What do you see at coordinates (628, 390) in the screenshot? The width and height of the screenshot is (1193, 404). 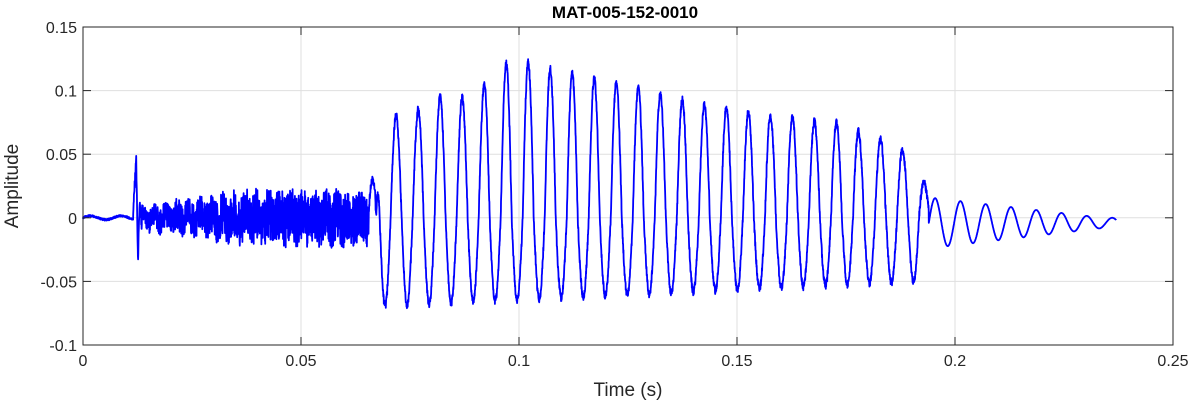 I see `x-axis-label: Time (s)` at bounding box center [628, 390].